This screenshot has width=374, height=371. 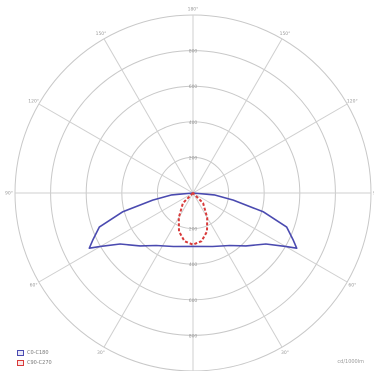 I want to click on legend-item-c0-c180: C0-C180, so click(x=33, y=353).